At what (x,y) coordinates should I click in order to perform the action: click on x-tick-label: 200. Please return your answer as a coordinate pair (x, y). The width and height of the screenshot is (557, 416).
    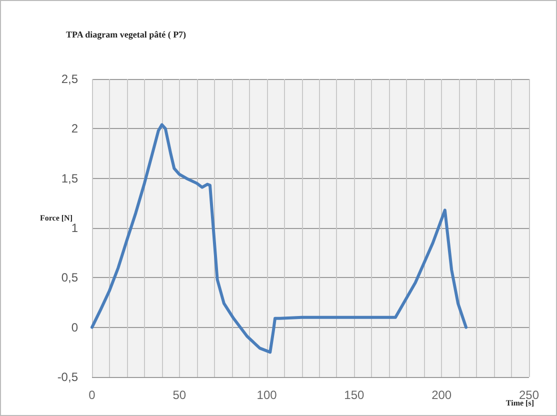
    Looking at the image, I should click on (442, 395).